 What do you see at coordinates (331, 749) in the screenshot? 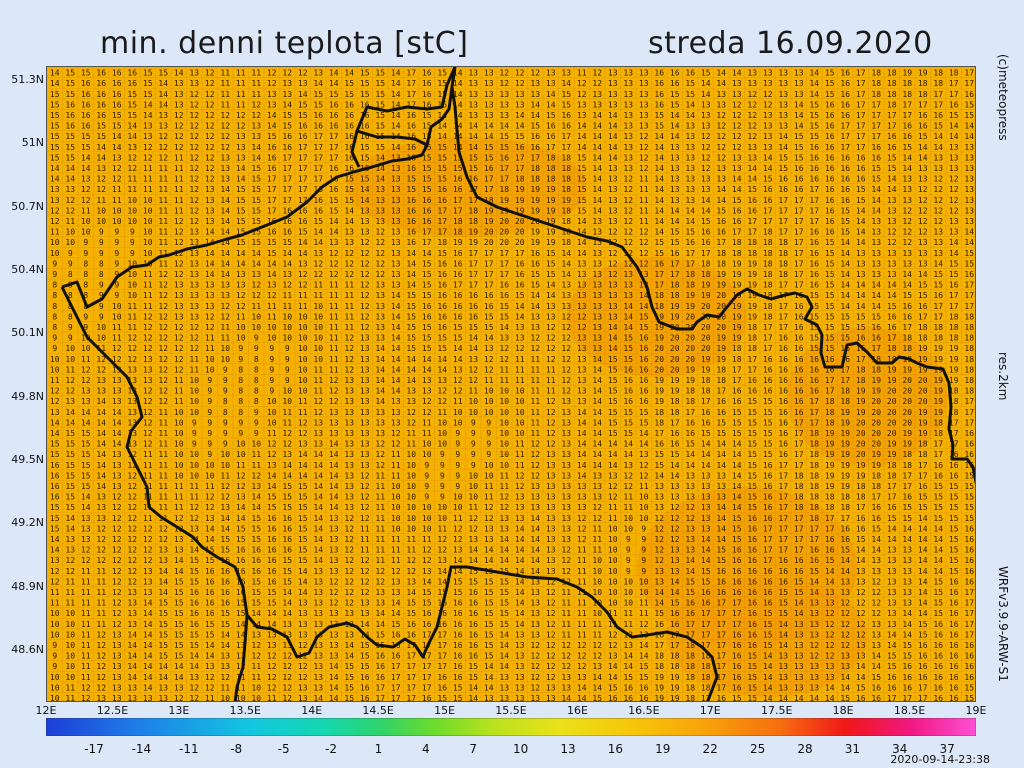
I see `colorbar-label: -2` at bounding box center [331, 749].